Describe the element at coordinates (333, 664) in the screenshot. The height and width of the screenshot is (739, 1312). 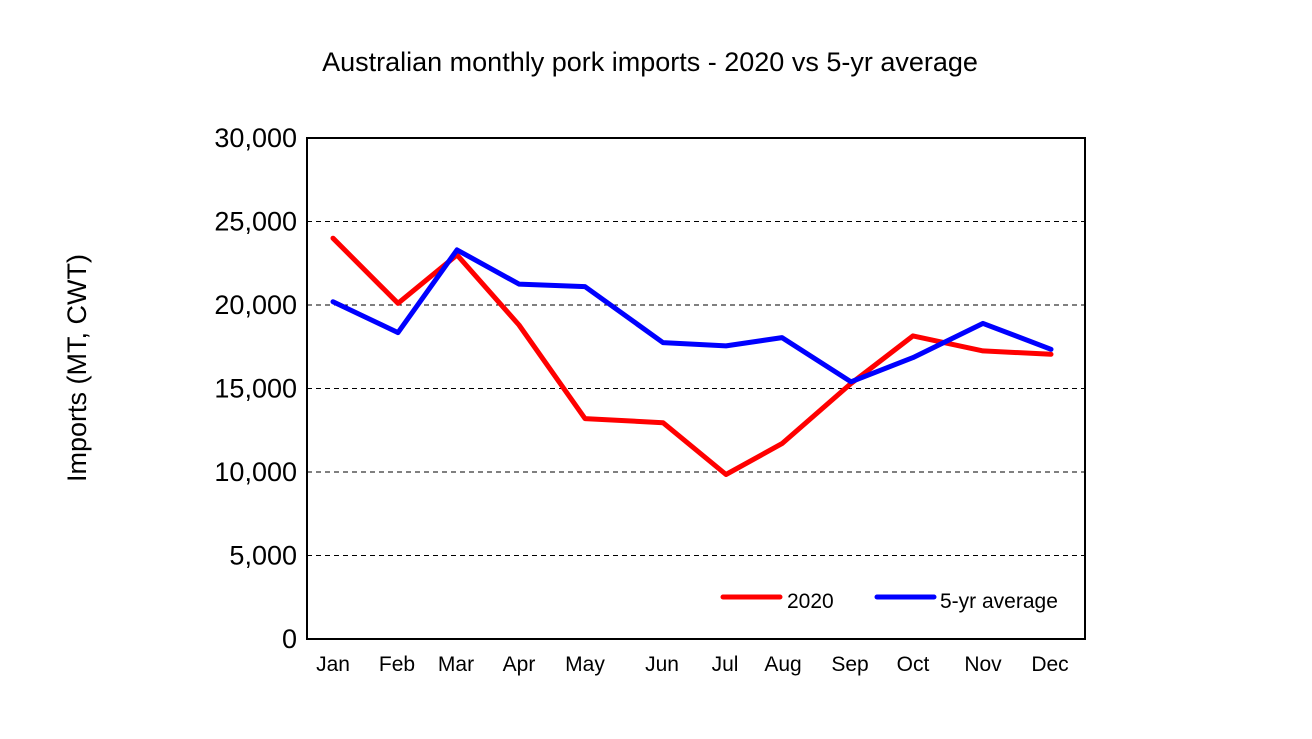
I see `x-tick-label: Jan` at that location.